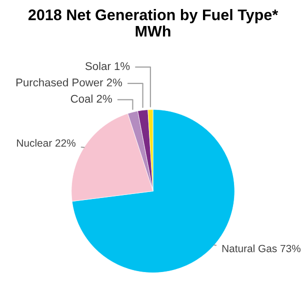  I want to click on chart-title: 2018 Net Generation by Fuel Type* MWh, so click(153, 23).